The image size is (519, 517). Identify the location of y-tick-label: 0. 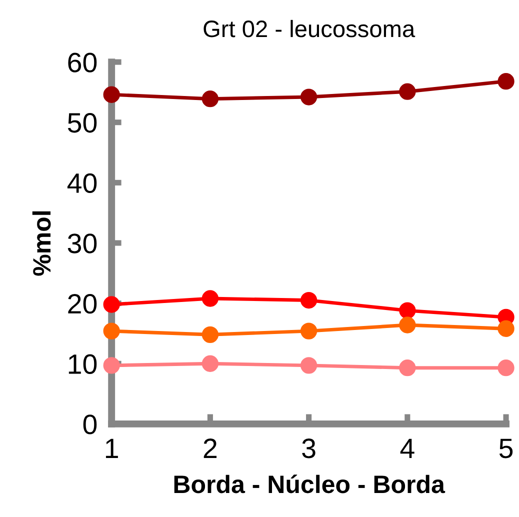
(90, 424).